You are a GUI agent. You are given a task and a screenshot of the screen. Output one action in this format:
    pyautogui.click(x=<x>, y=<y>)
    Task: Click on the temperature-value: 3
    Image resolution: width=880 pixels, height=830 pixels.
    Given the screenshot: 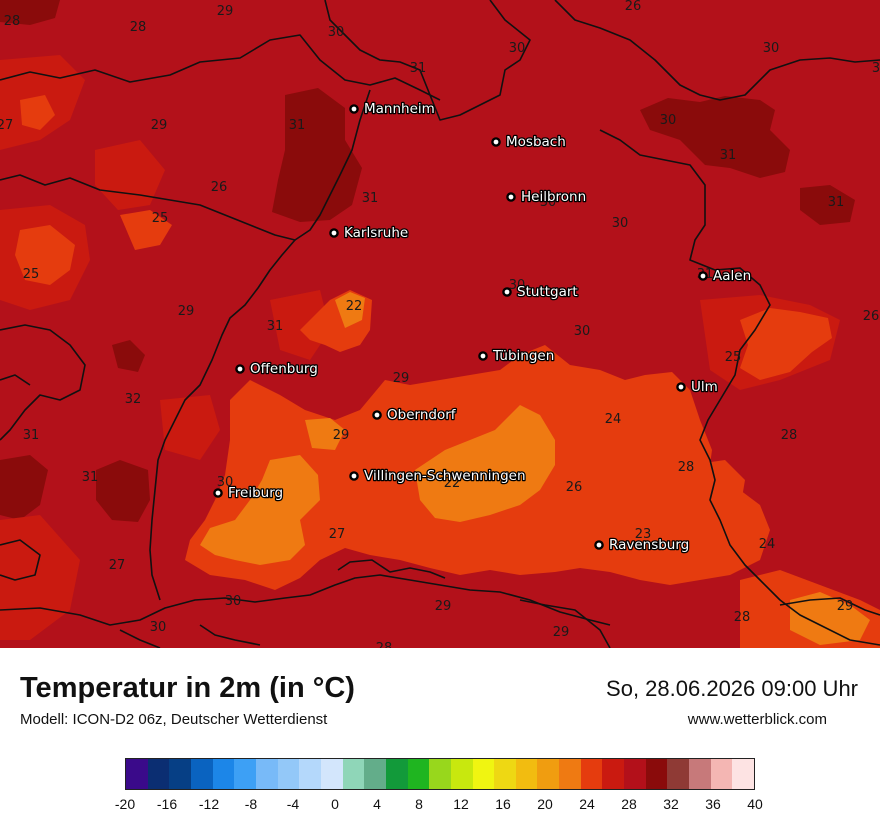 What is the action you would take?
    pyautogui.click(x=876, y=68)
    